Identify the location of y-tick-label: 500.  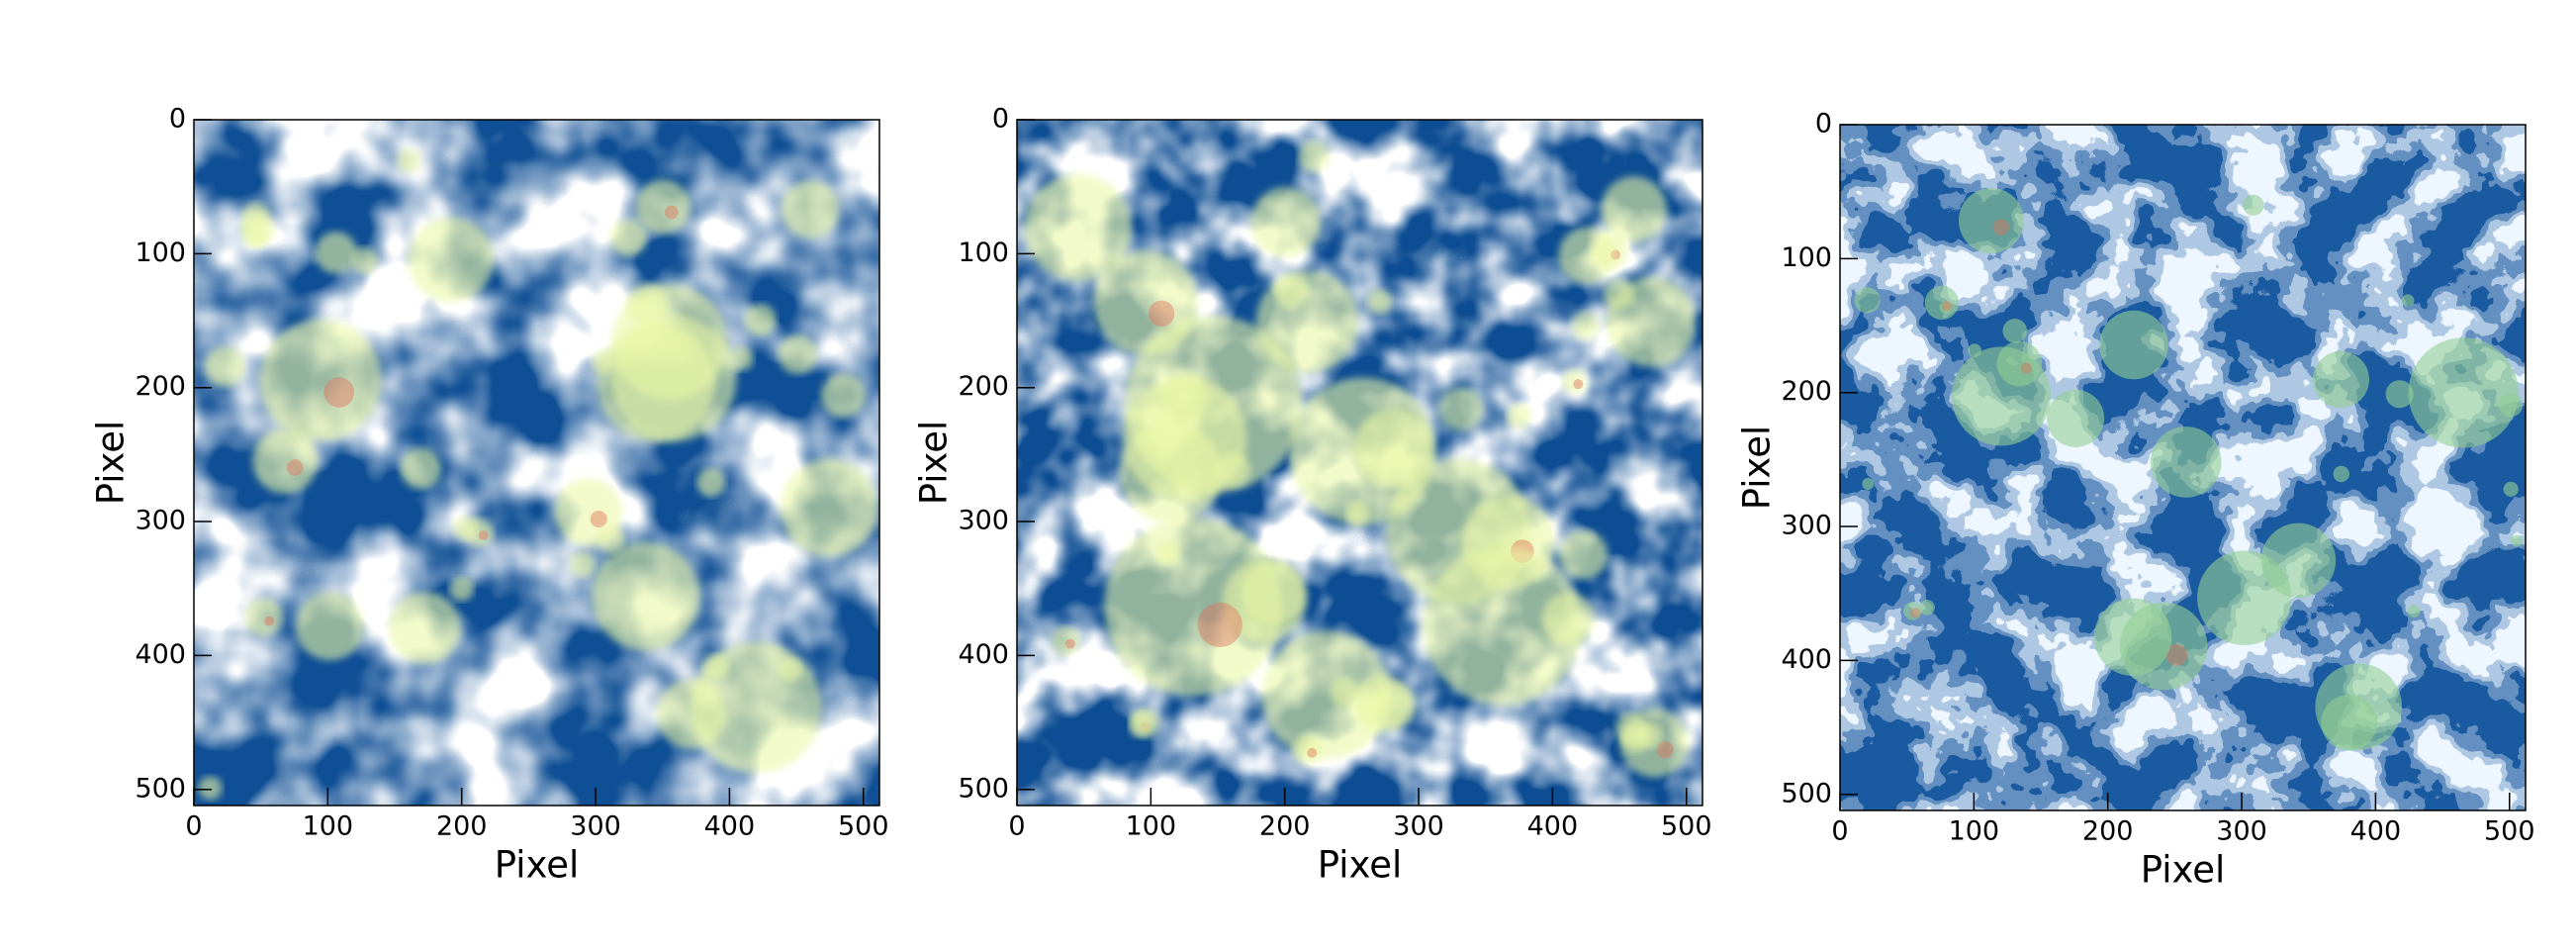
(160, 789).